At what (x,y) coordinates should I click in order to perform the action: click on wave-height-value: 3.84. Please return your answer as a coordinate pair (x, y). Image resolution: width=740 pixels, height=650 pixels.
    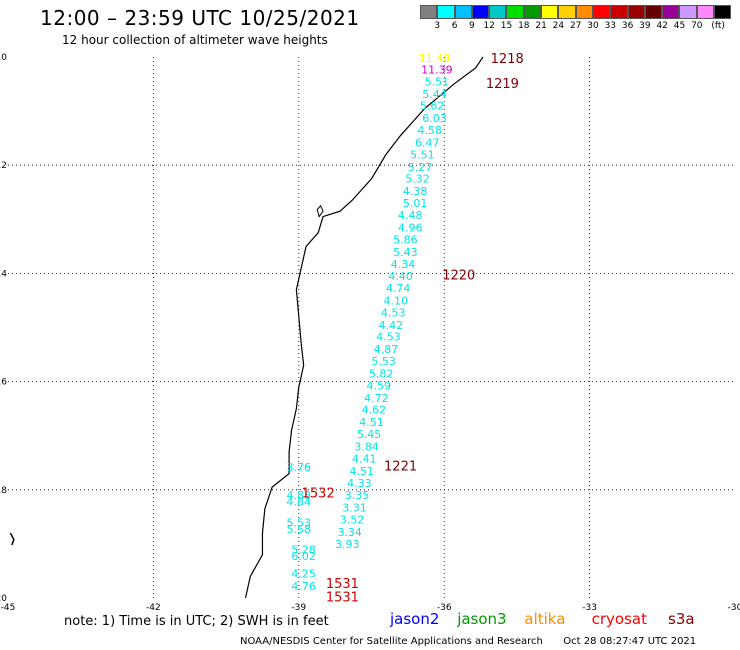
    Looking at the image, I should click on (366, 447).